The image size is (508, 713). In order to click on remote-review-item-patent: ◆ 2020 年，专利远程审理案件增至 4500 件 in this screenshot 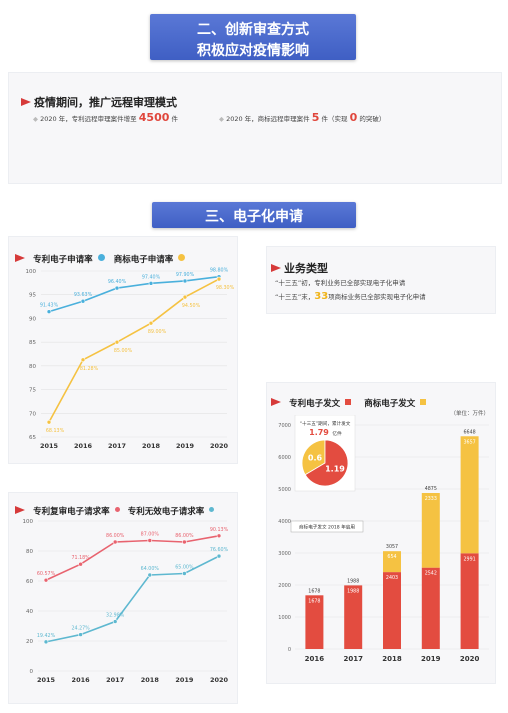, I will do `click(105, 117)`.